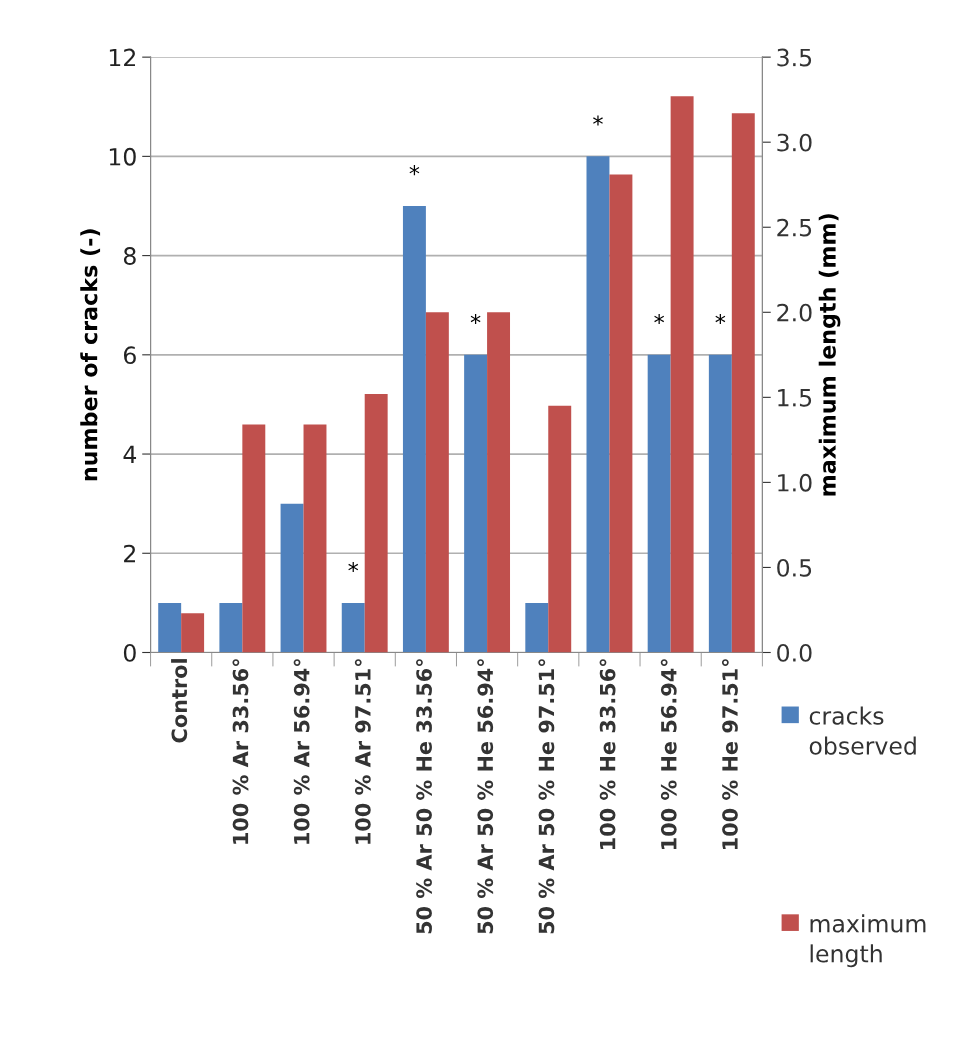  Describe the element at coordinates (122, 156) in the screenshot. I see `y-tick-label: 10` at that location.